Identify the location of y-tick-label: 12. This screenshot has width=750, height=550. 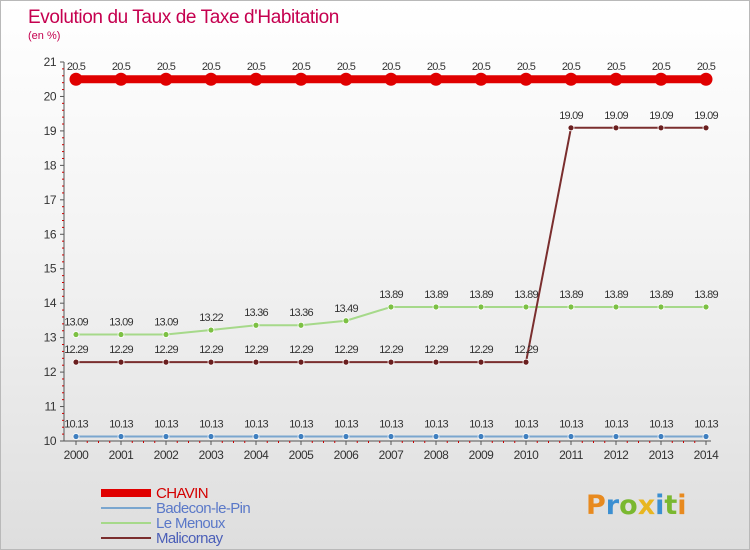
(50, 372).